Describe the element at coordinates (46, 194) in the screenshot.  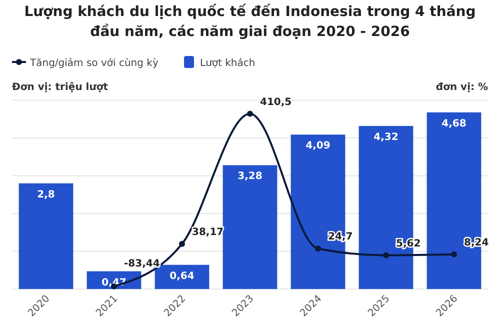
I see `data-label: 2,8` at that location.